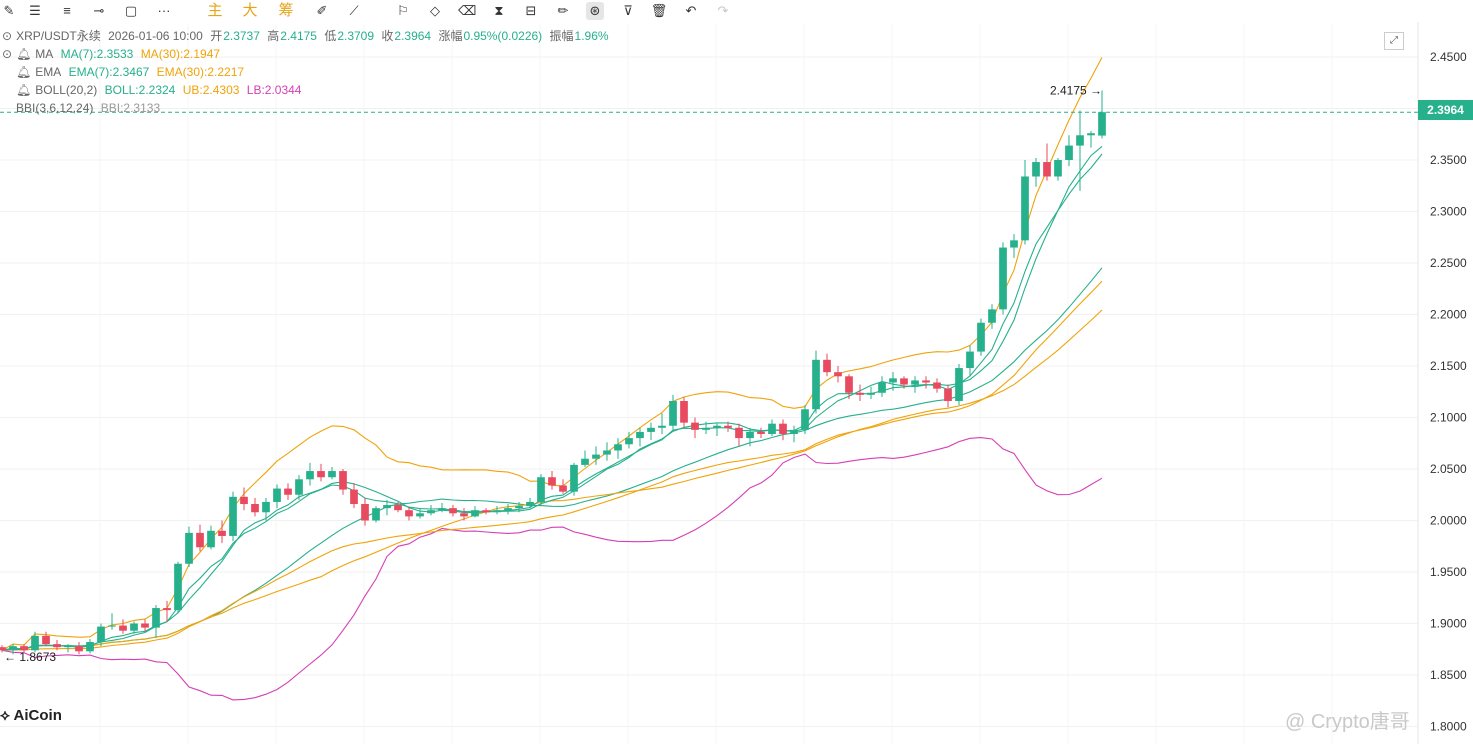  Describe the element at coordinates (131, 10) in the screenshot. I see `rect-icon: ▢` at that location.